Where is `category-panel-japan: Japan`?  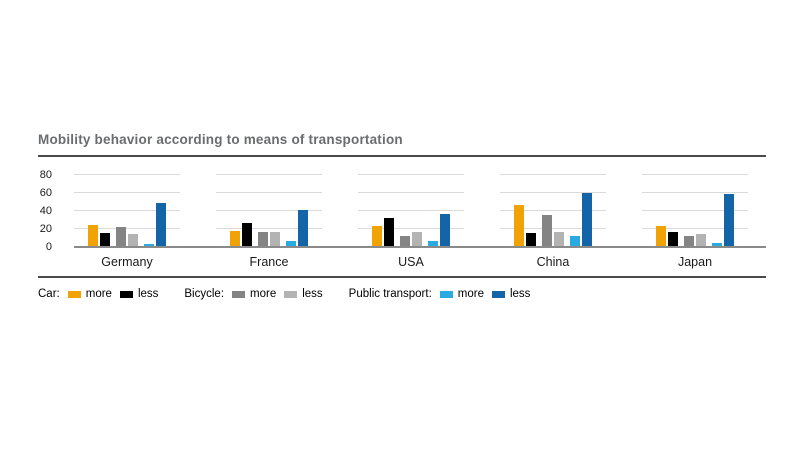
category-panel-japan: Japan is located at coordinates (695, 217).